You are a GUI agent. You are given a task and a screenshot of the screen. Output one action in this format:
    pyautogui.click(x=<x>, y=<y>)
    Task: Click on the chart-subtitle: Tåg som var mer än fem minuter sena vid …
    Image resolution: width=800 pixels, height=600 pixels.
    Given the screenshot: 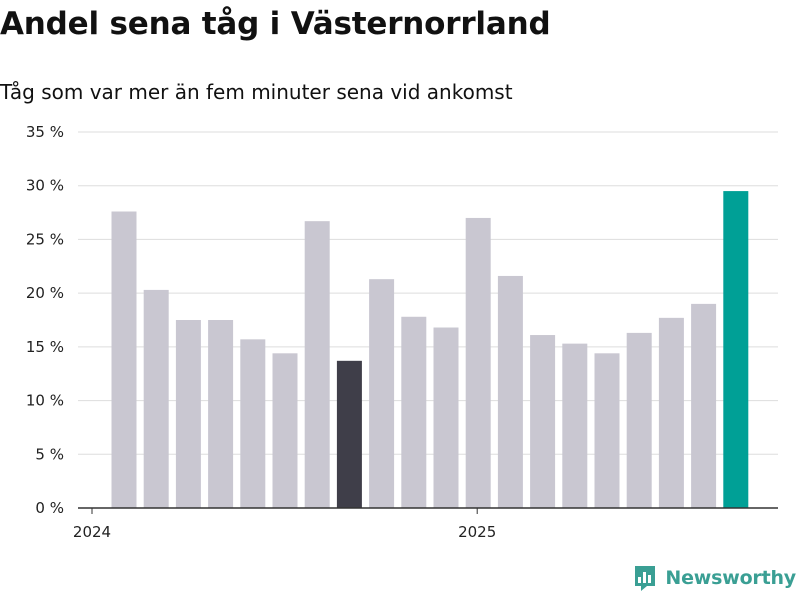 What is the action you would take?
    pyautogui.click(x=256, y=92)
    